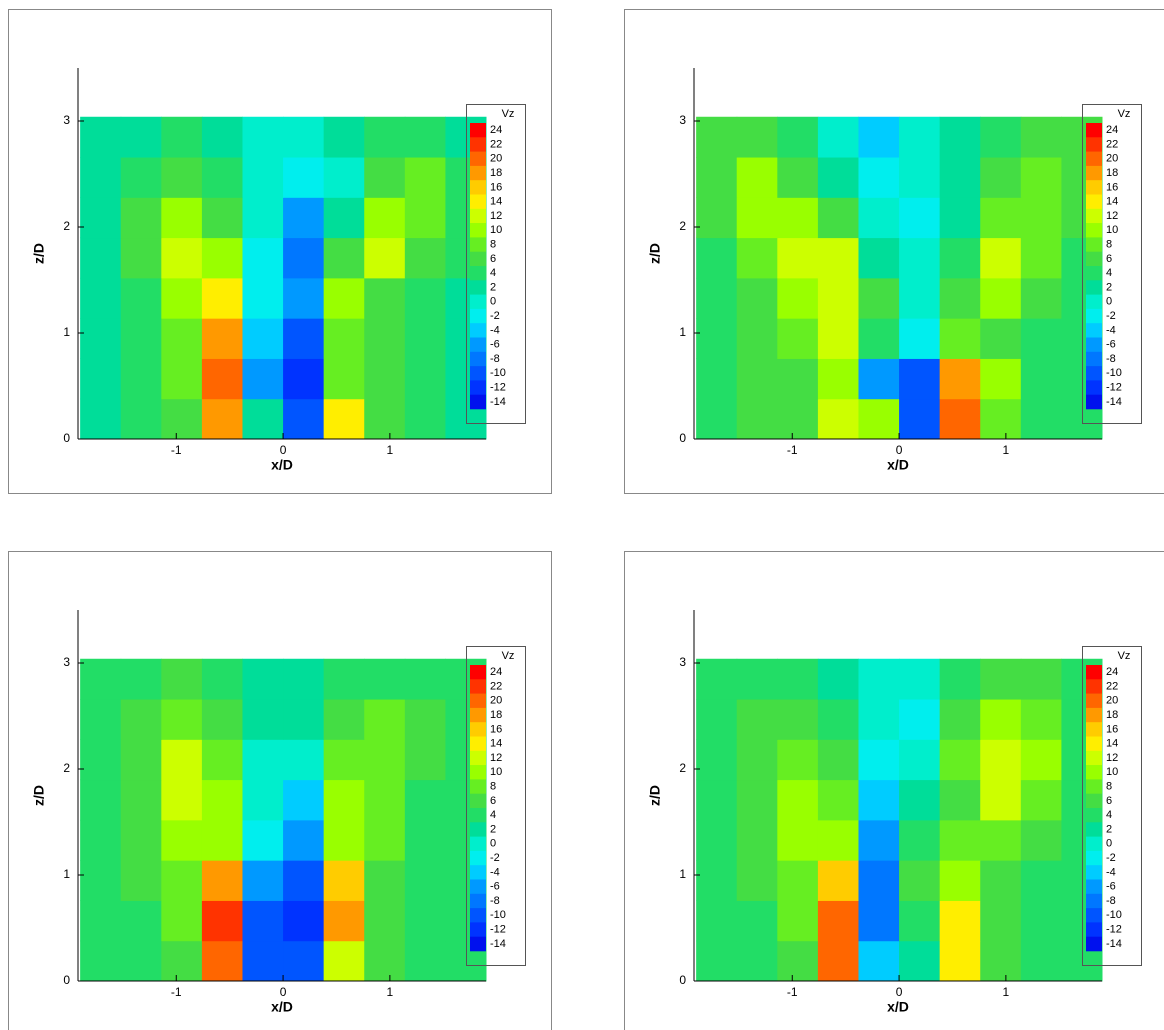  What do you see at coordinates (1111, 901) in the screenshot?
I see `colorbar-label: -8` at bounding box center [1111, 901].